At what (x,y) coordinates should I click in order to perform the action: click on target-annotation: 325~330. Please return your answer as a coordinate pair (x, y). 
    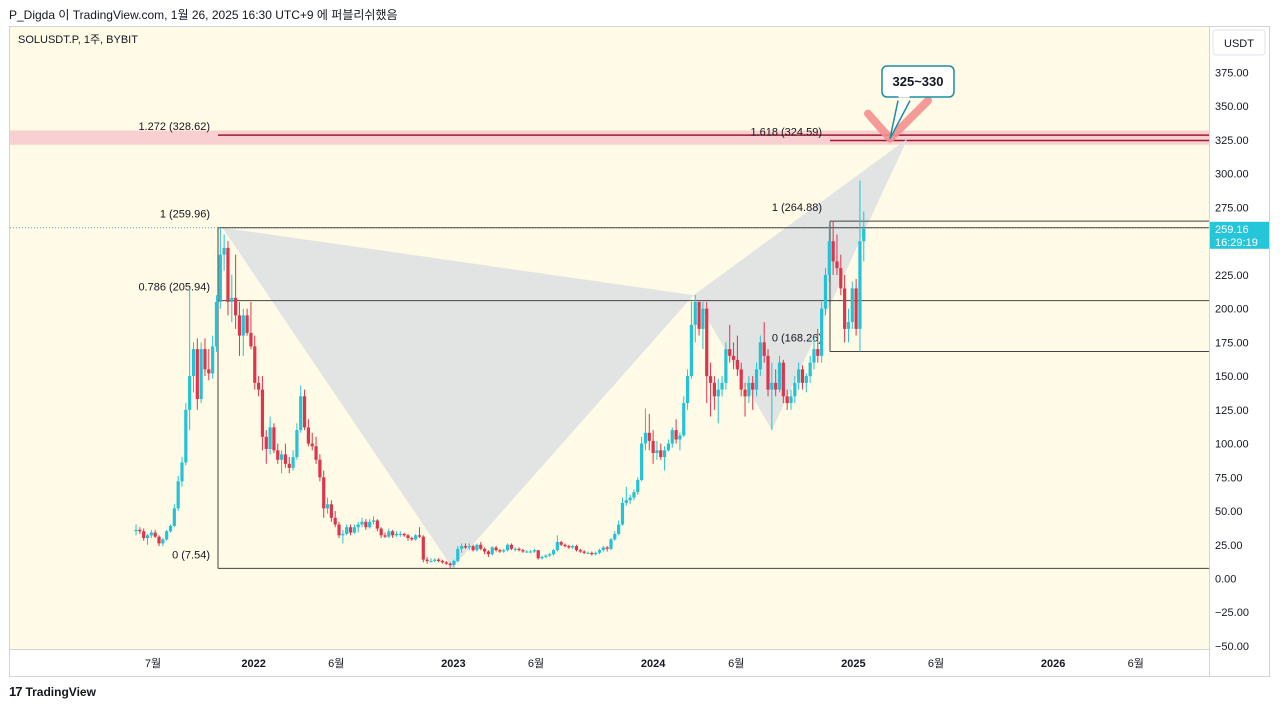
    Looking at the image, I should click on (909, 104).